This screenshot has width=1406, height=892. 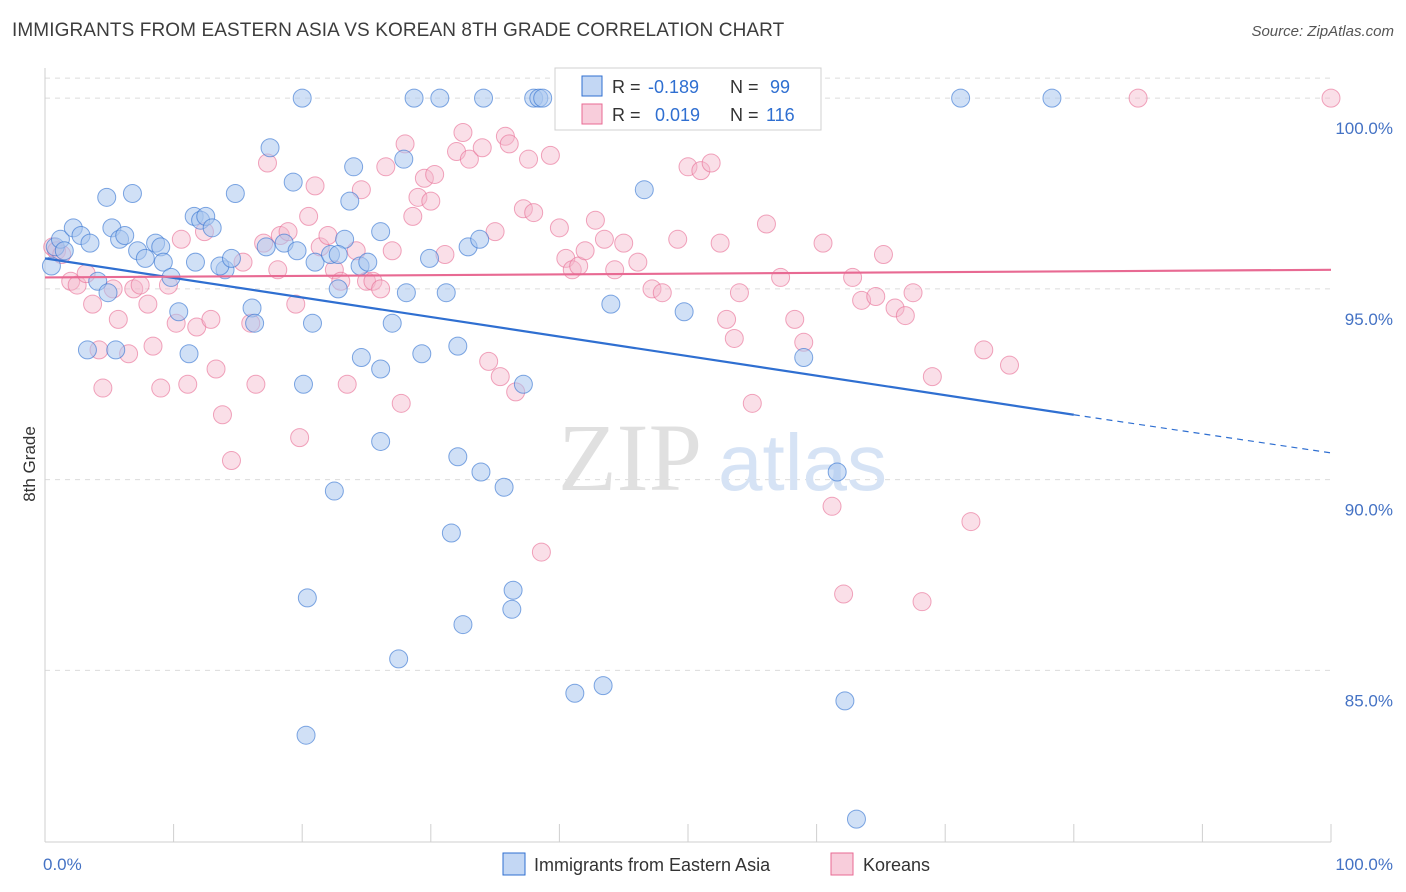 What do you see at coordinates (842, 864) in the screenshot?
I see `series-legend-swatch-pink` at bounding box center [842, 864].